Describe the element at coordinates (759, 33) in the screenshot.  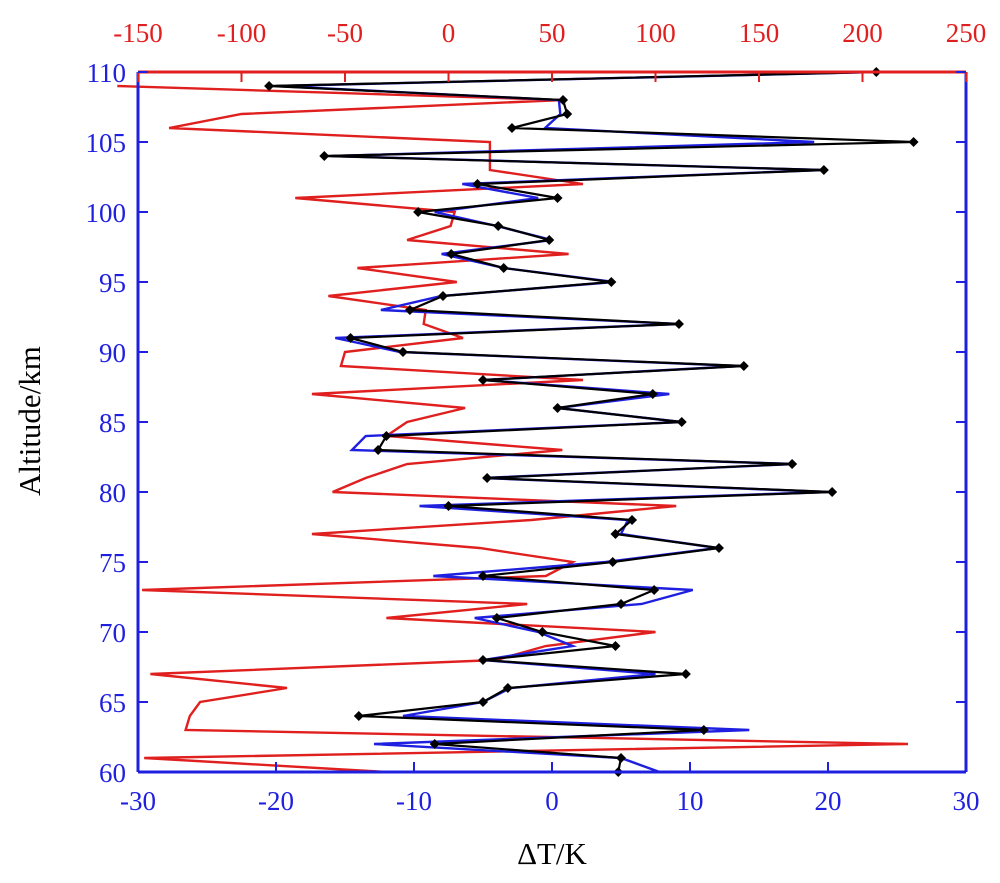
I see `x-top-tick-label-6: 150` at that location.